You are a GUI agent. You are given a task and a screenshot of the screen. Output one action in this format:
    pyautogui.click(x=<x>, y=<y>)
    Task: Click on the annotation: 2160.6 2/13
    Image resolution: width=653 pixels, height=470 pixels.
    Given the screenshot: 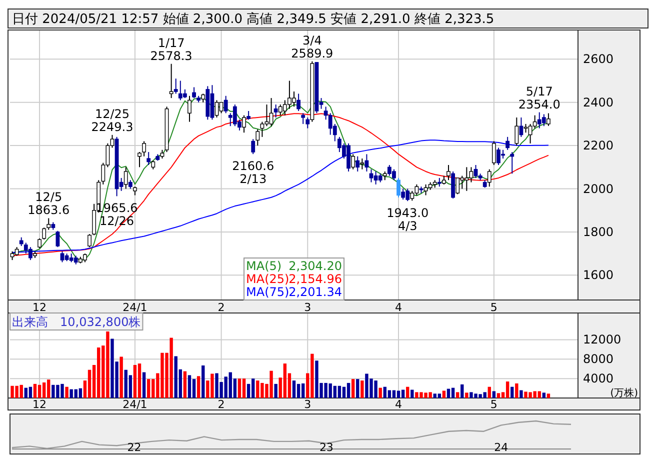 What is the action you would take?
    pyautogui.click(x=253, y=172)
    